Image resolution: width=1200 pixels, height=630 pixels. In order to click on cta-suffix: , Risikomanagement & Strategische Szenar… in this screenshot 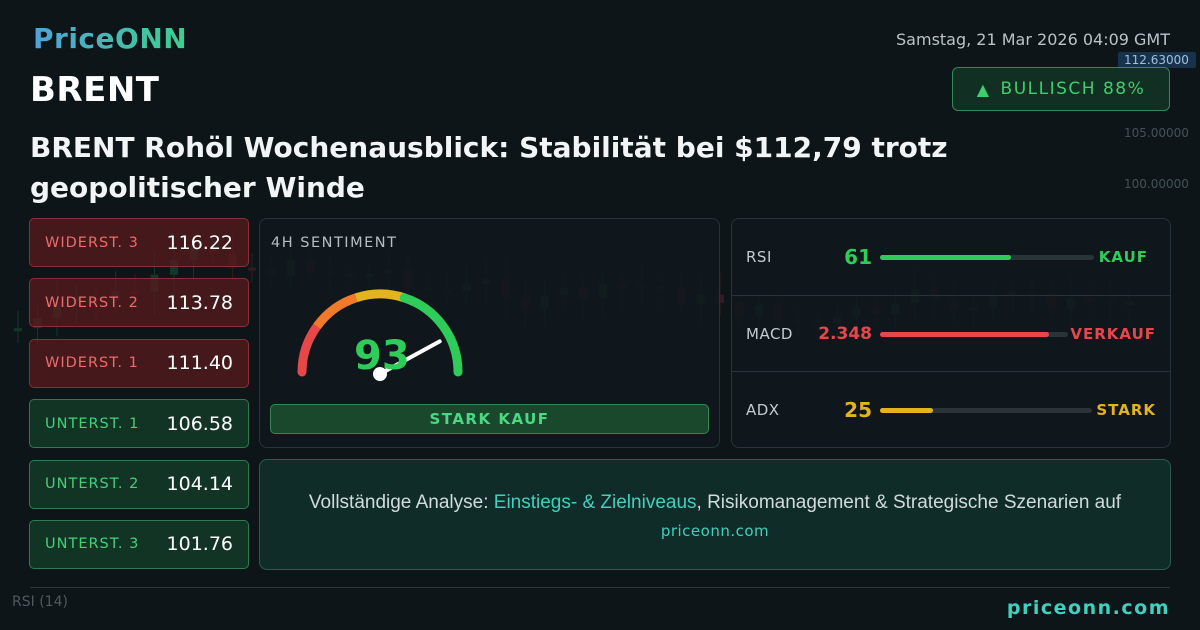, I will do `click(909, 502)`.